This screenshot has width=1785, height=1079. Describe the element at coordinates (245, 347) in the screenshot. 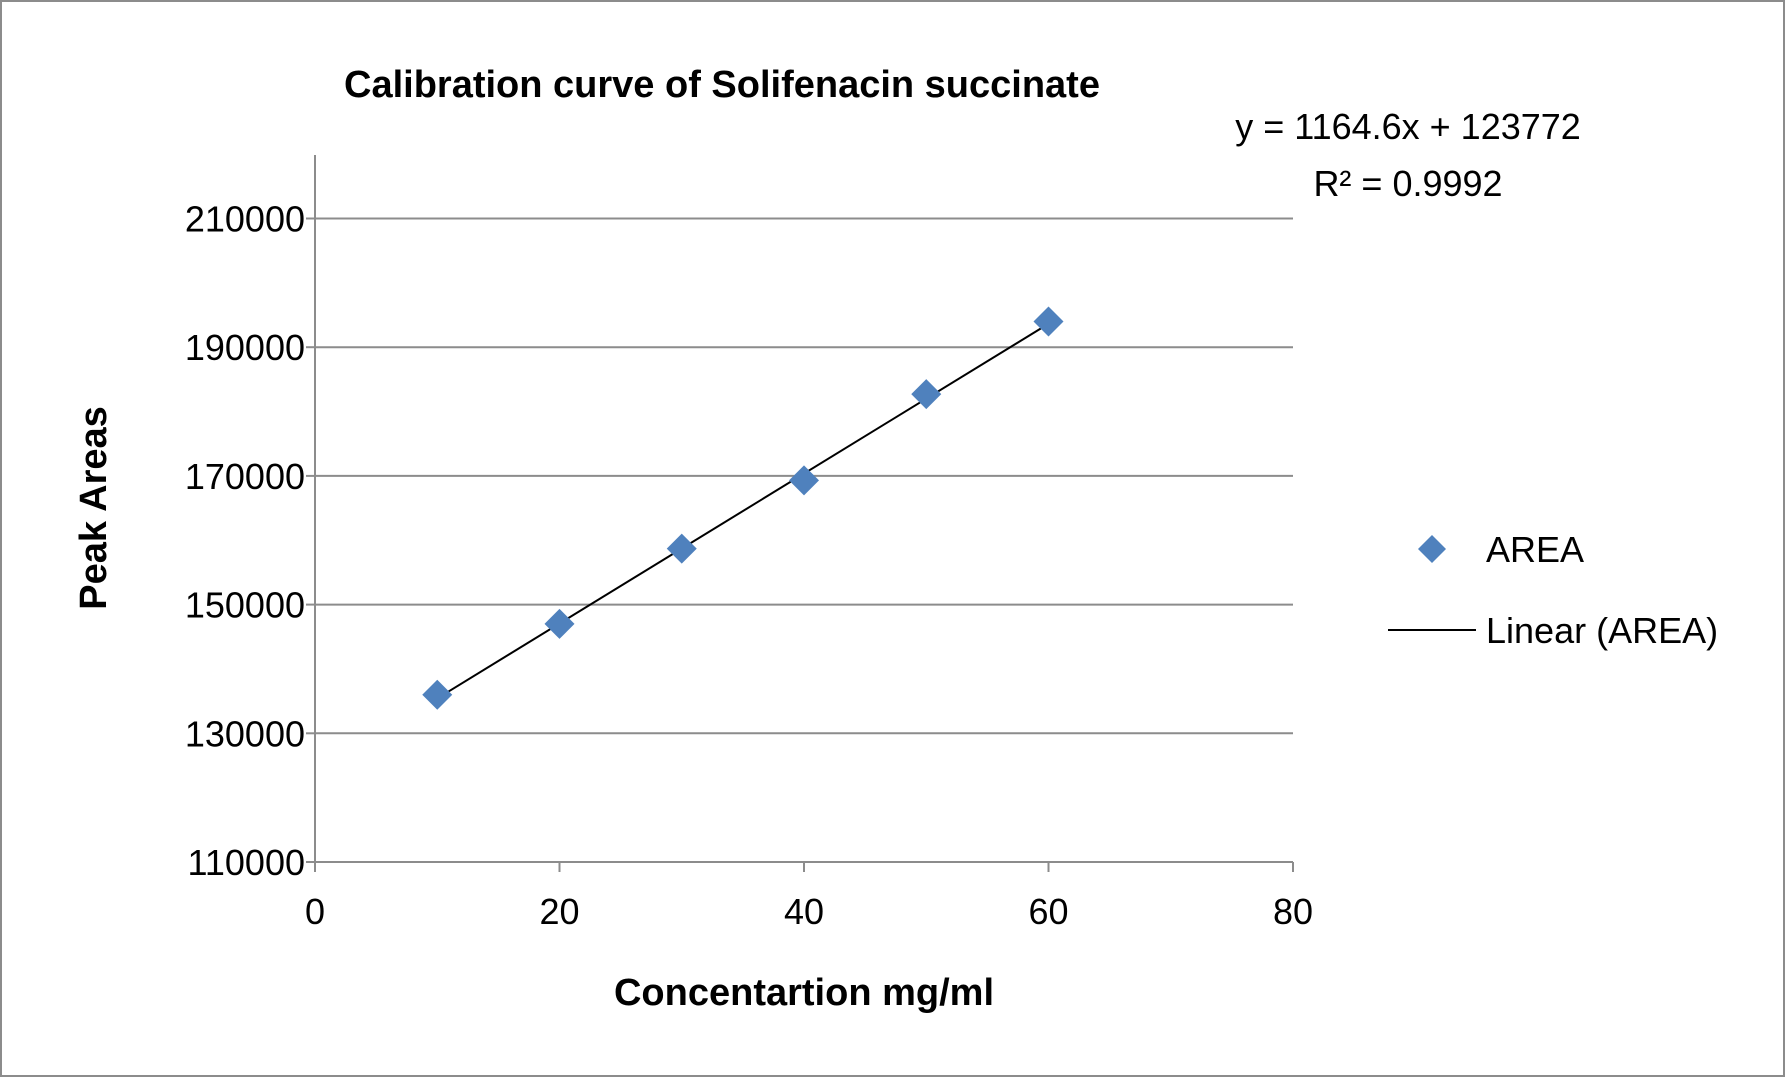

I see `y-tick-label: 190000` at that location.